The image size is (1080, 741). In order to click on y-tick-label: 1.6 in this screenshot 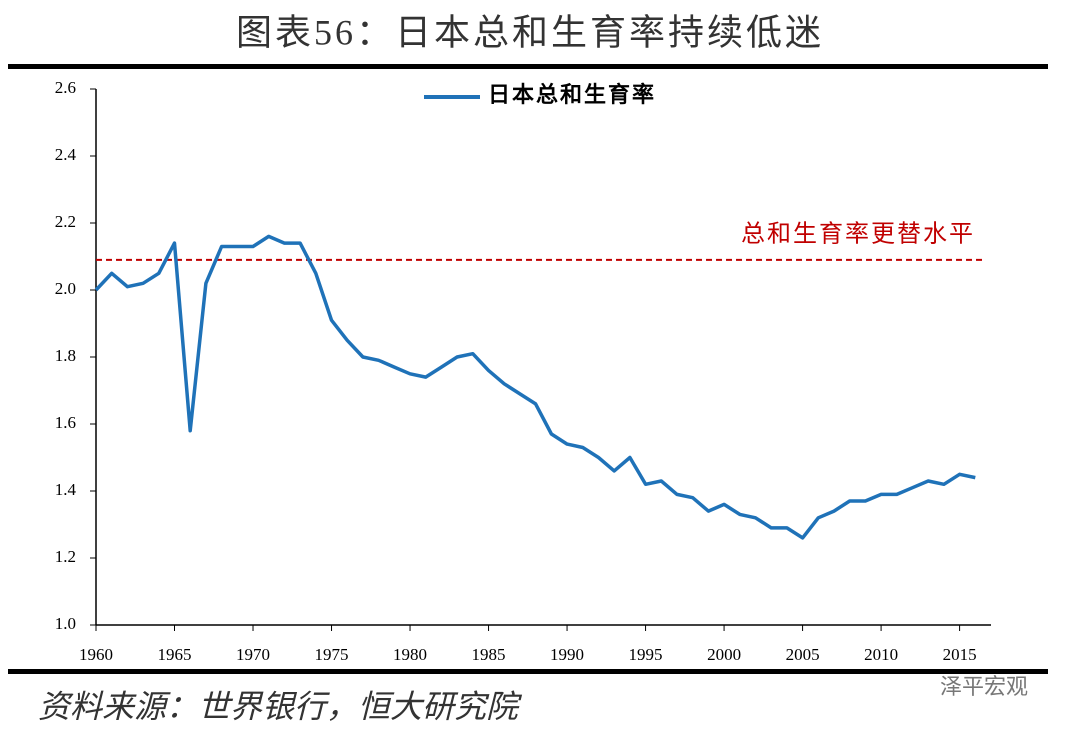, I will do `click(65, 422)`.